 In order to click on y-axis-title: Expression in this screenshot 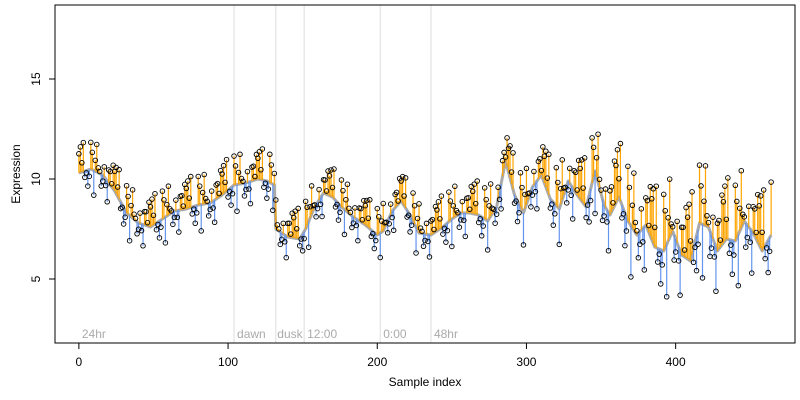, I will do `click(16, 173)`.